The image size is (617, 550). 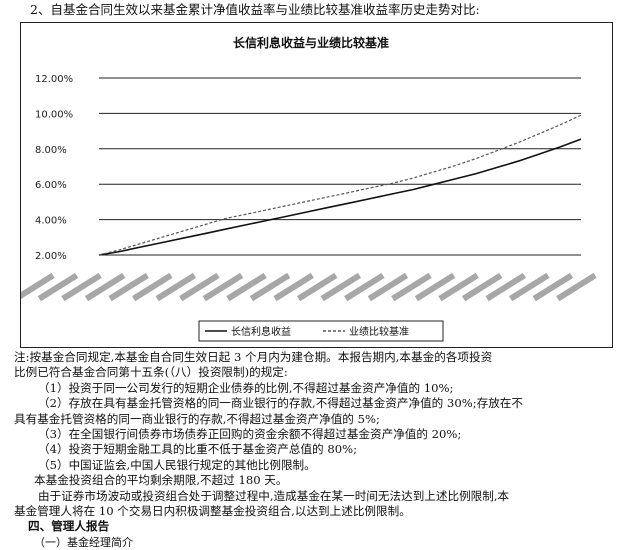 I want to click on legend-label-2: 业绩比较基准, so click(x=379, y=331).